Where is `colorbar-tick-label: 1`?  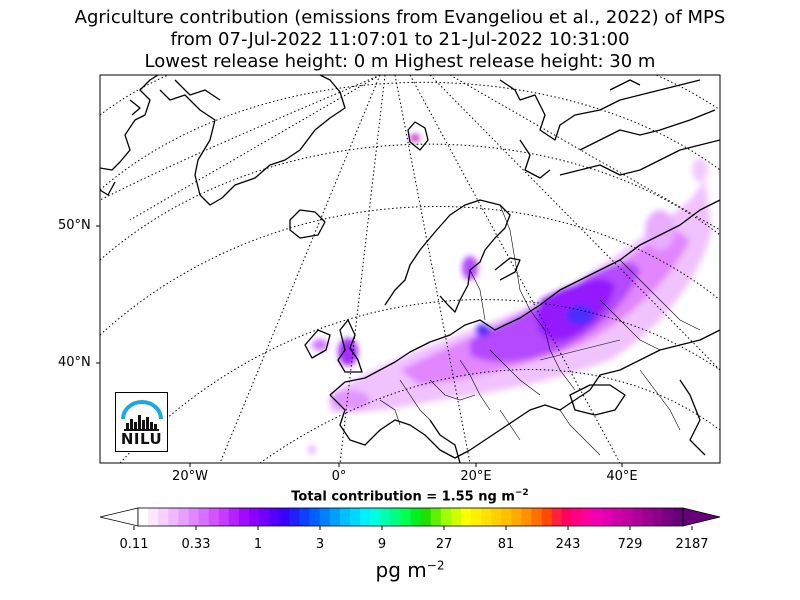 colorbar-tick-label: 1 is located at coordinates (258, 544).